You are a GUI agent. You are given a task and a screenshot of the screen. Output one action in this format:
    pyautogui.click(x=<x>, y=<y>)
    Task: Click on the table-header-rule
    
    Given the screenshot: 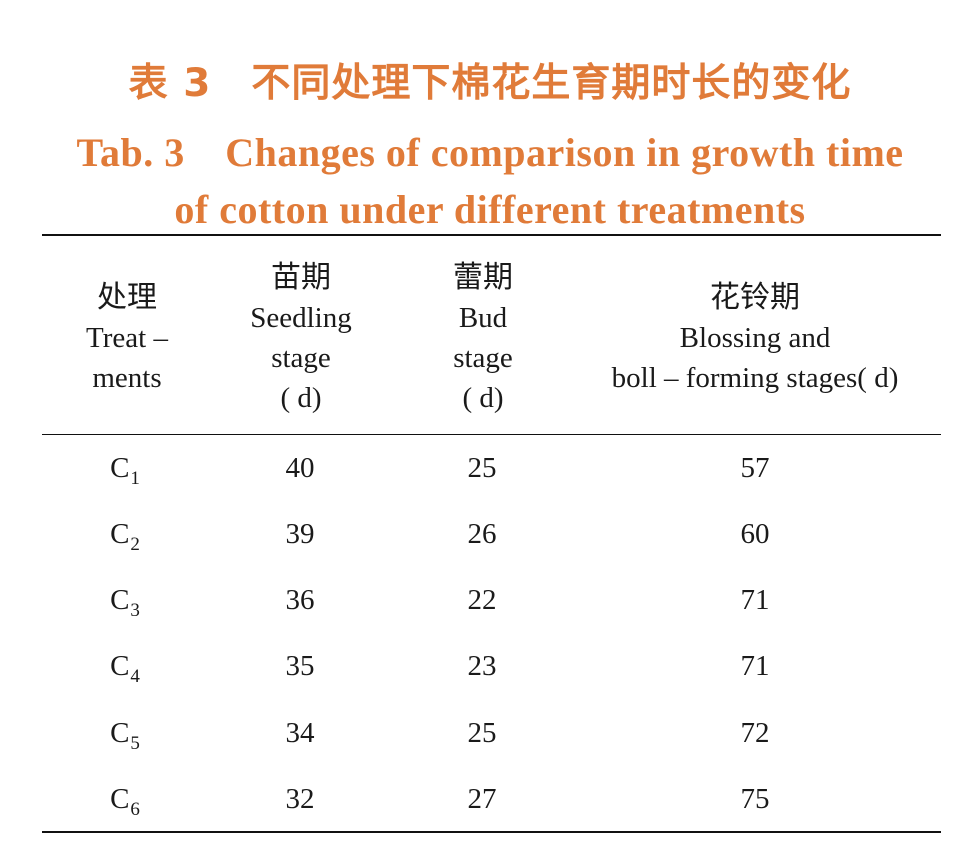 What is the action you would take?
    pyautogui.click(x=491, y=434)
    